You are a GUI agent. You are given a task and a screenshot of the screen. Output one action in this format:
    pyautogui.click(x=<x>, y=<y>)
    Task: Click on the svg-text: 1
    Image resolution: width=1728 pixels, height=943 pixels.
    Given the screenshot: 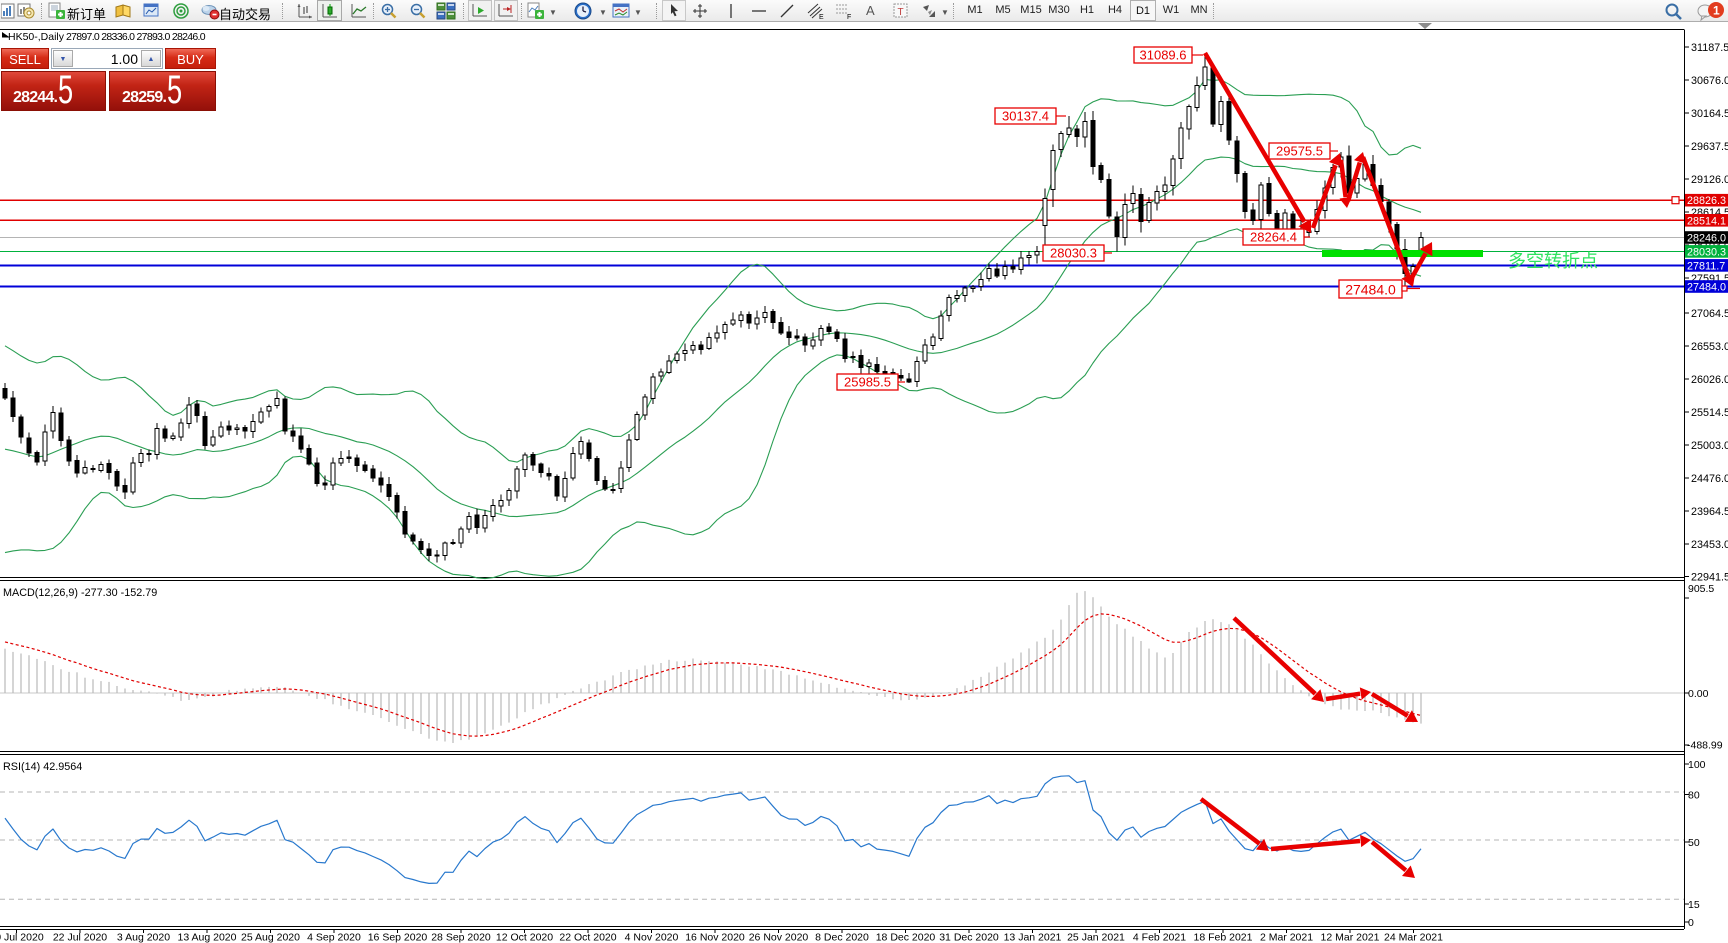 What is the action you would take?
    pyautogui.click(x=1716, y=11)
    